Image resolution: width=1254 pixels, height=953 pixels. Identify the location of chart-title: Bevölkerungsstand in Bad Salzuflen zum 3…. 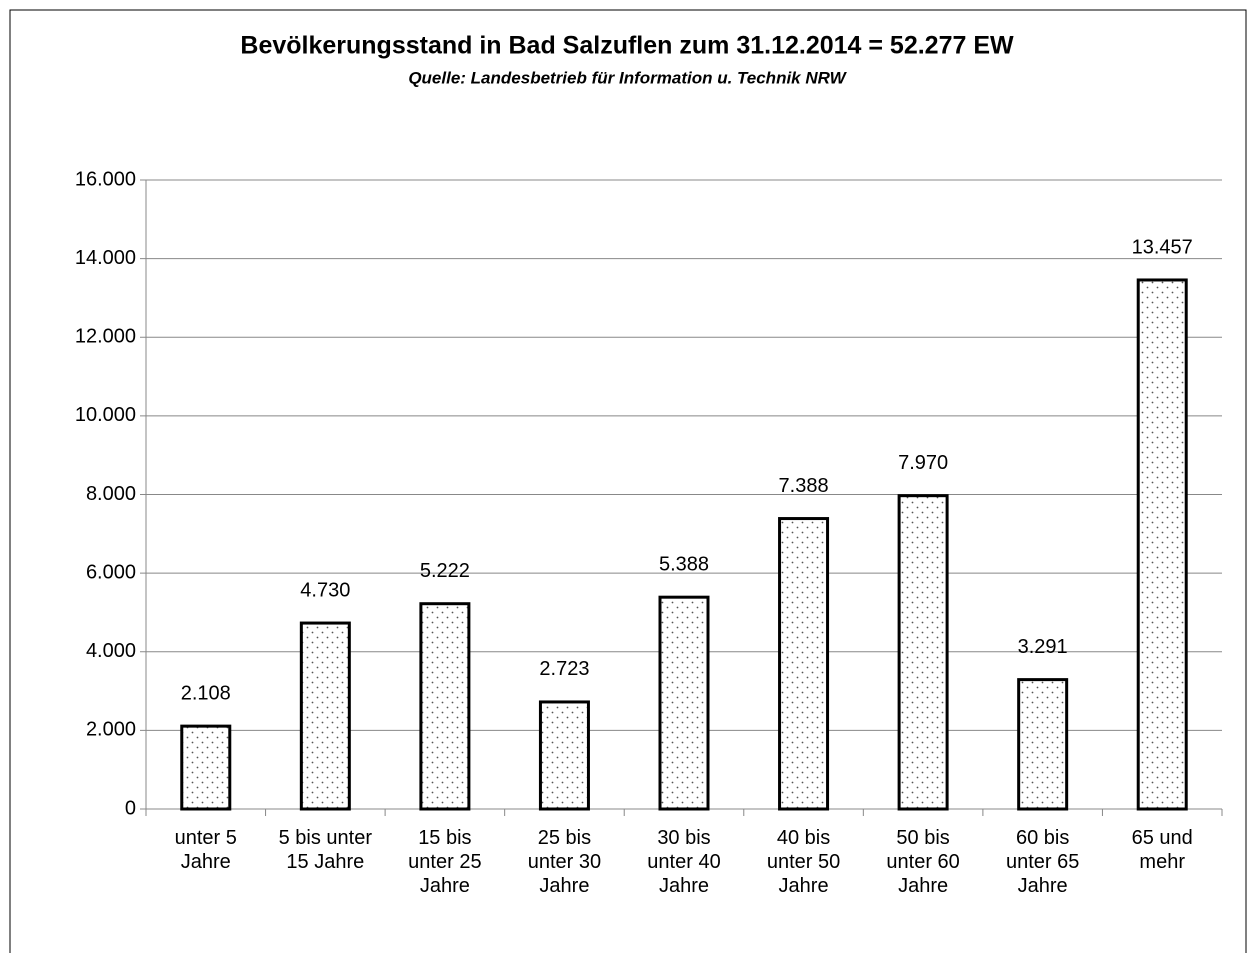
(627, 46).